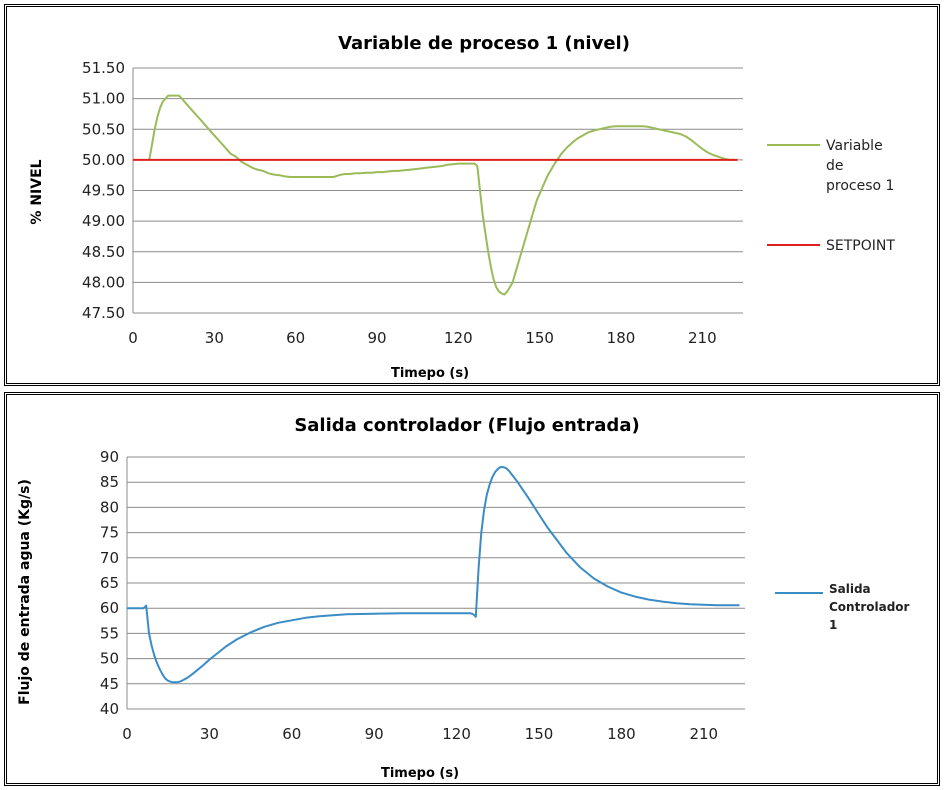  Describe the element at coordinates (466, 425) in the screenshot. I see `chart-title: Salida controlador (Flujo entrada)` at that location.